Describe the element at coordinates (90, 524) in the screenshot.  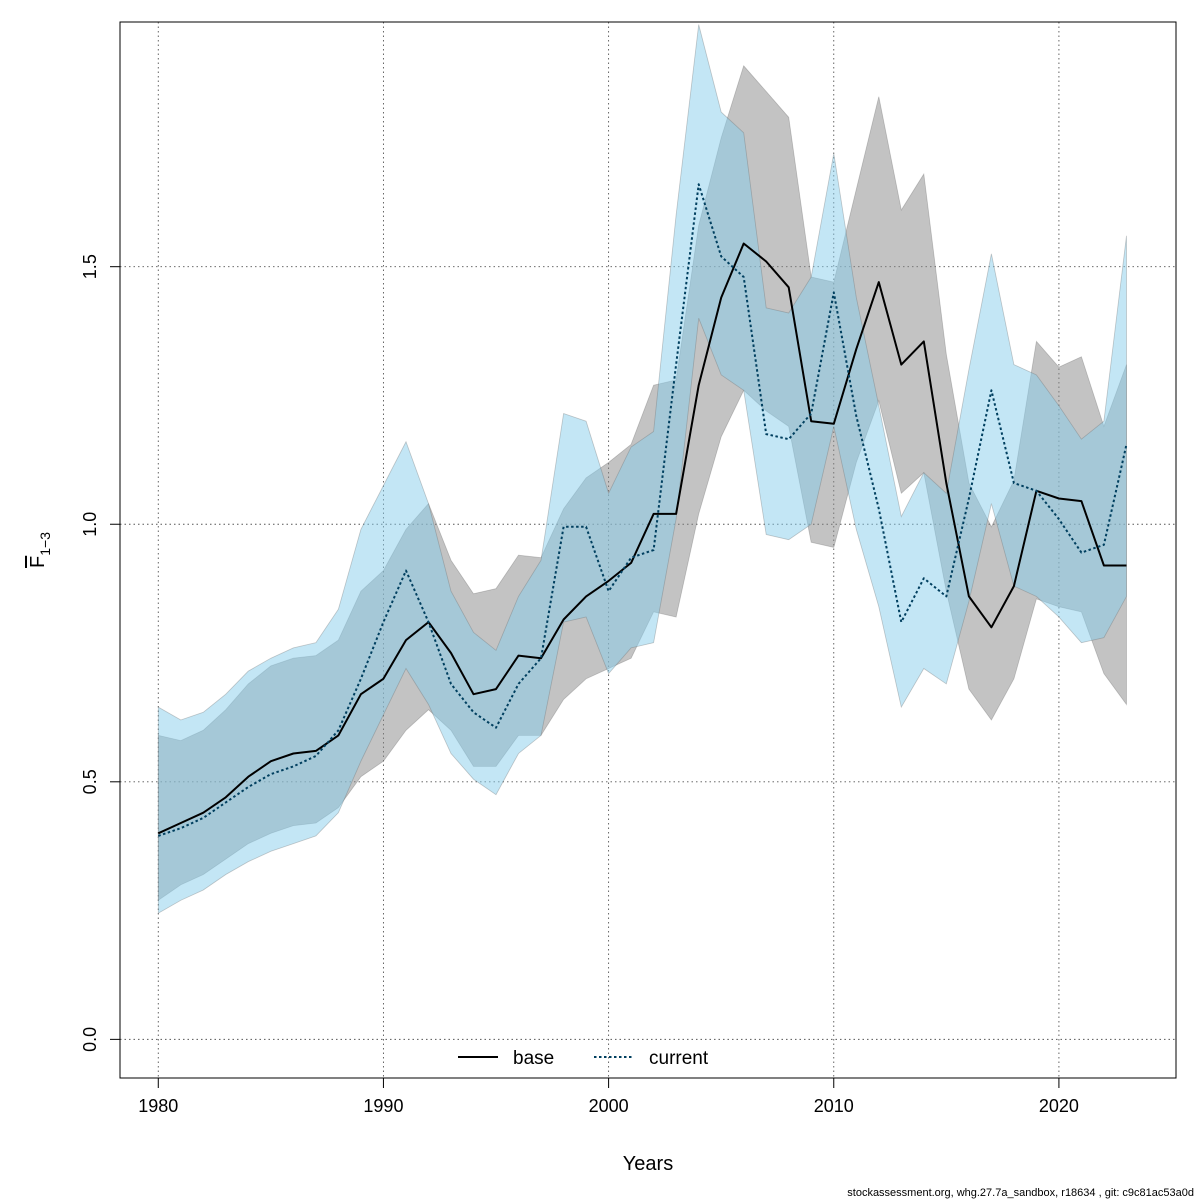
I see `y-tick-label-1: 1.0` at that location.